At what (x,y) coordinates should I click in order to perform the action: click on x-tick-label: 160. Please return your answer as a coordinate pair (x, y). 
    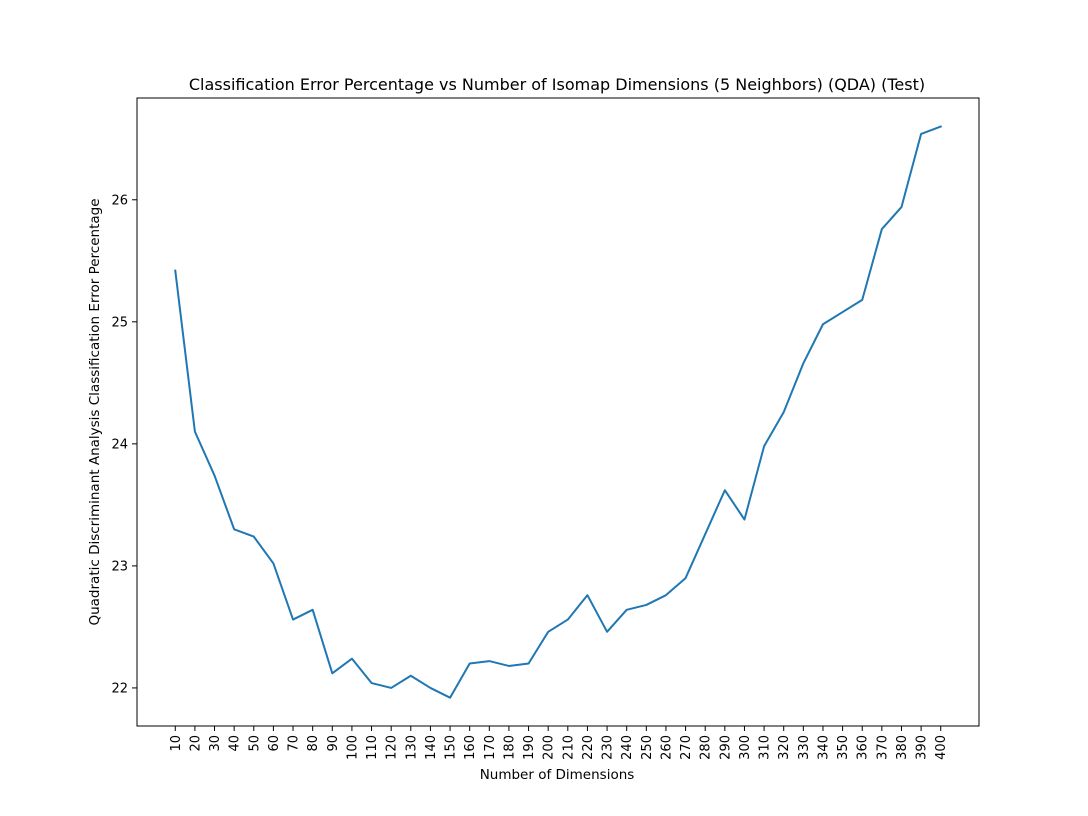
    Looking at the image, I should click on (470, 747).